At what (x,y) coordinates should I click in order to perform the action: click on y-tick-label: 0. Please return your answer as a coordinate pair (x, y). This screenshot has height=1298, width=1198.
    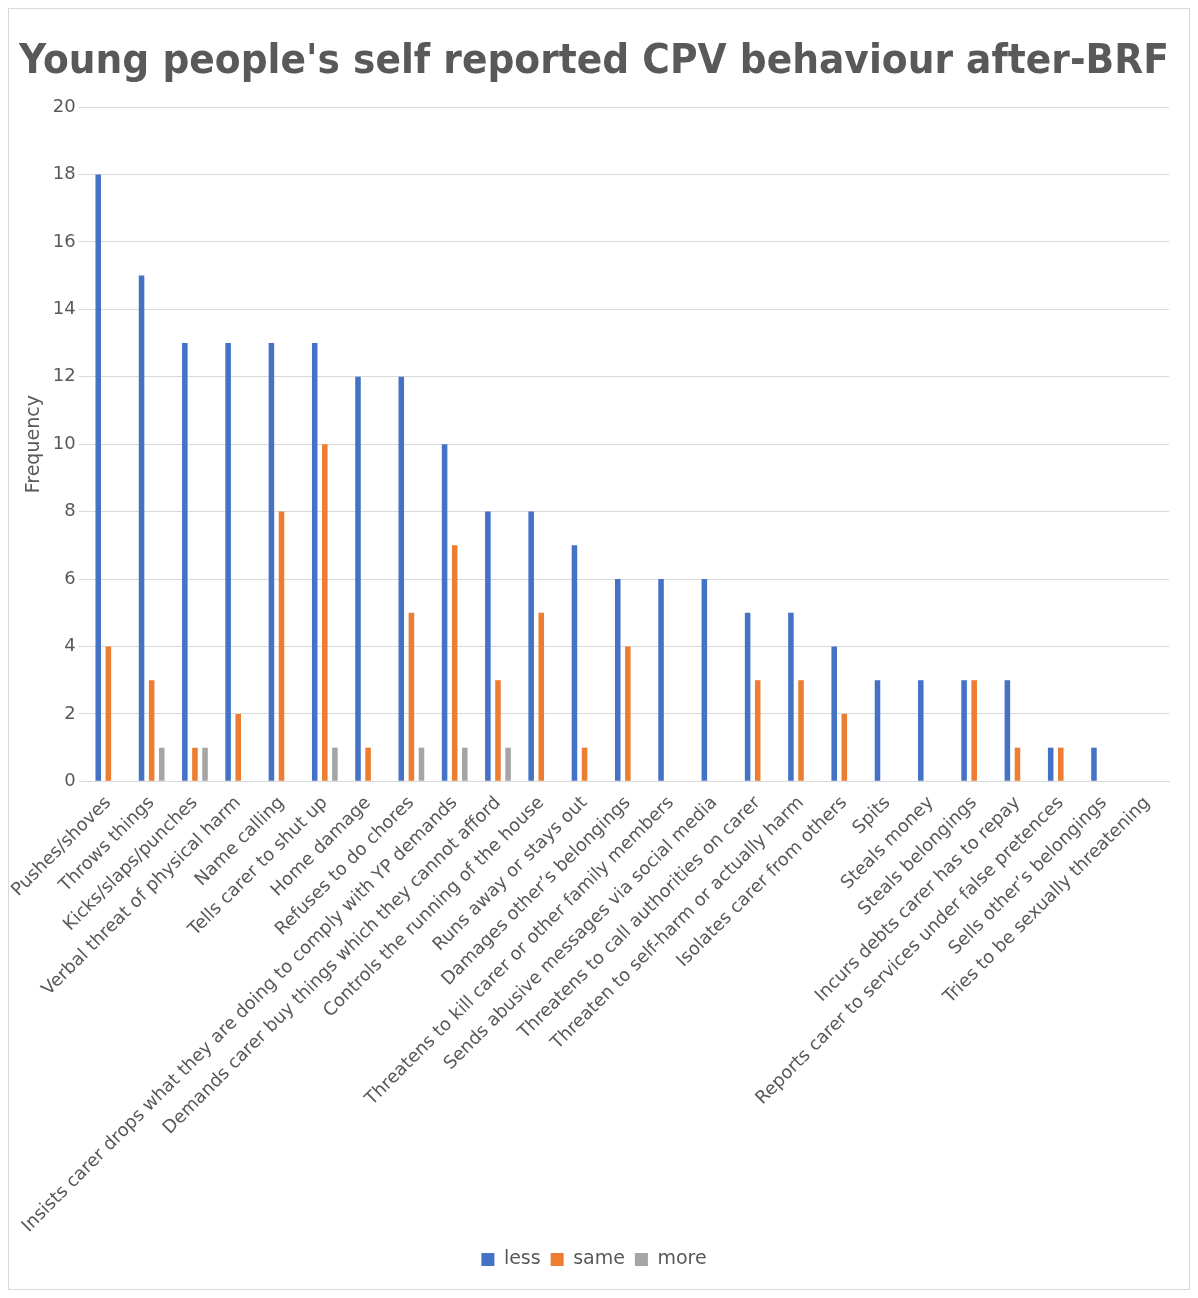
    Looking at the image, I should click on (70, 780).